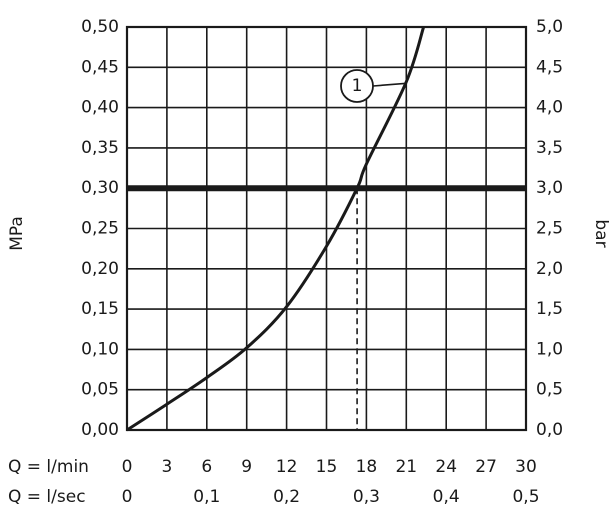 The height and width of the screenshot is (518, 610). What do you see at coordinates (48, 467) in the screenshot?
I see `x-axis-title: Q = l/min` at bounding box center [48, 467].